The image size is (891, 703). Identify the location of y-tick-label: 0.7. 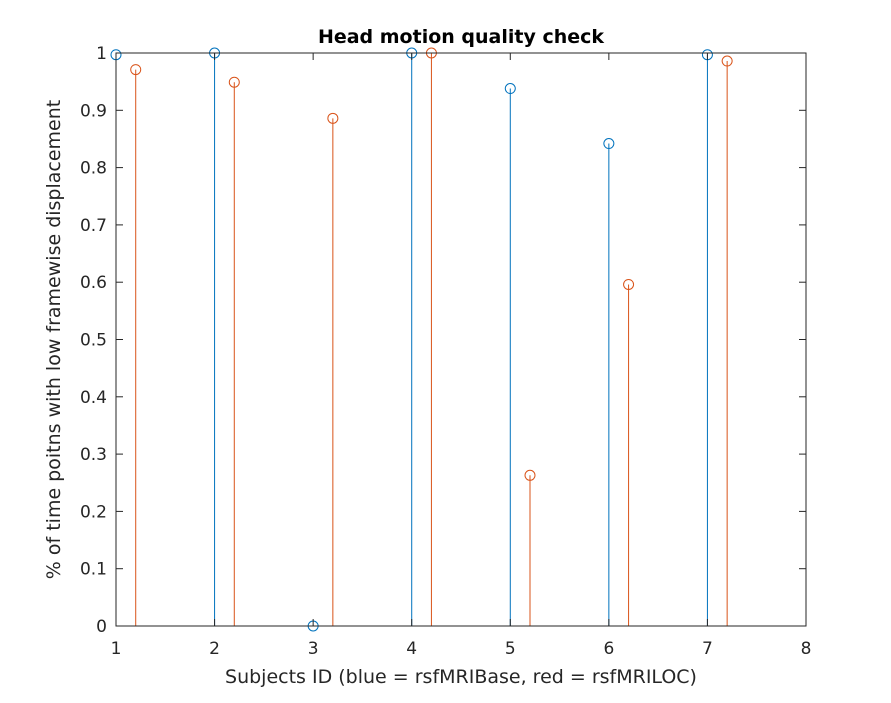
(93, 226).